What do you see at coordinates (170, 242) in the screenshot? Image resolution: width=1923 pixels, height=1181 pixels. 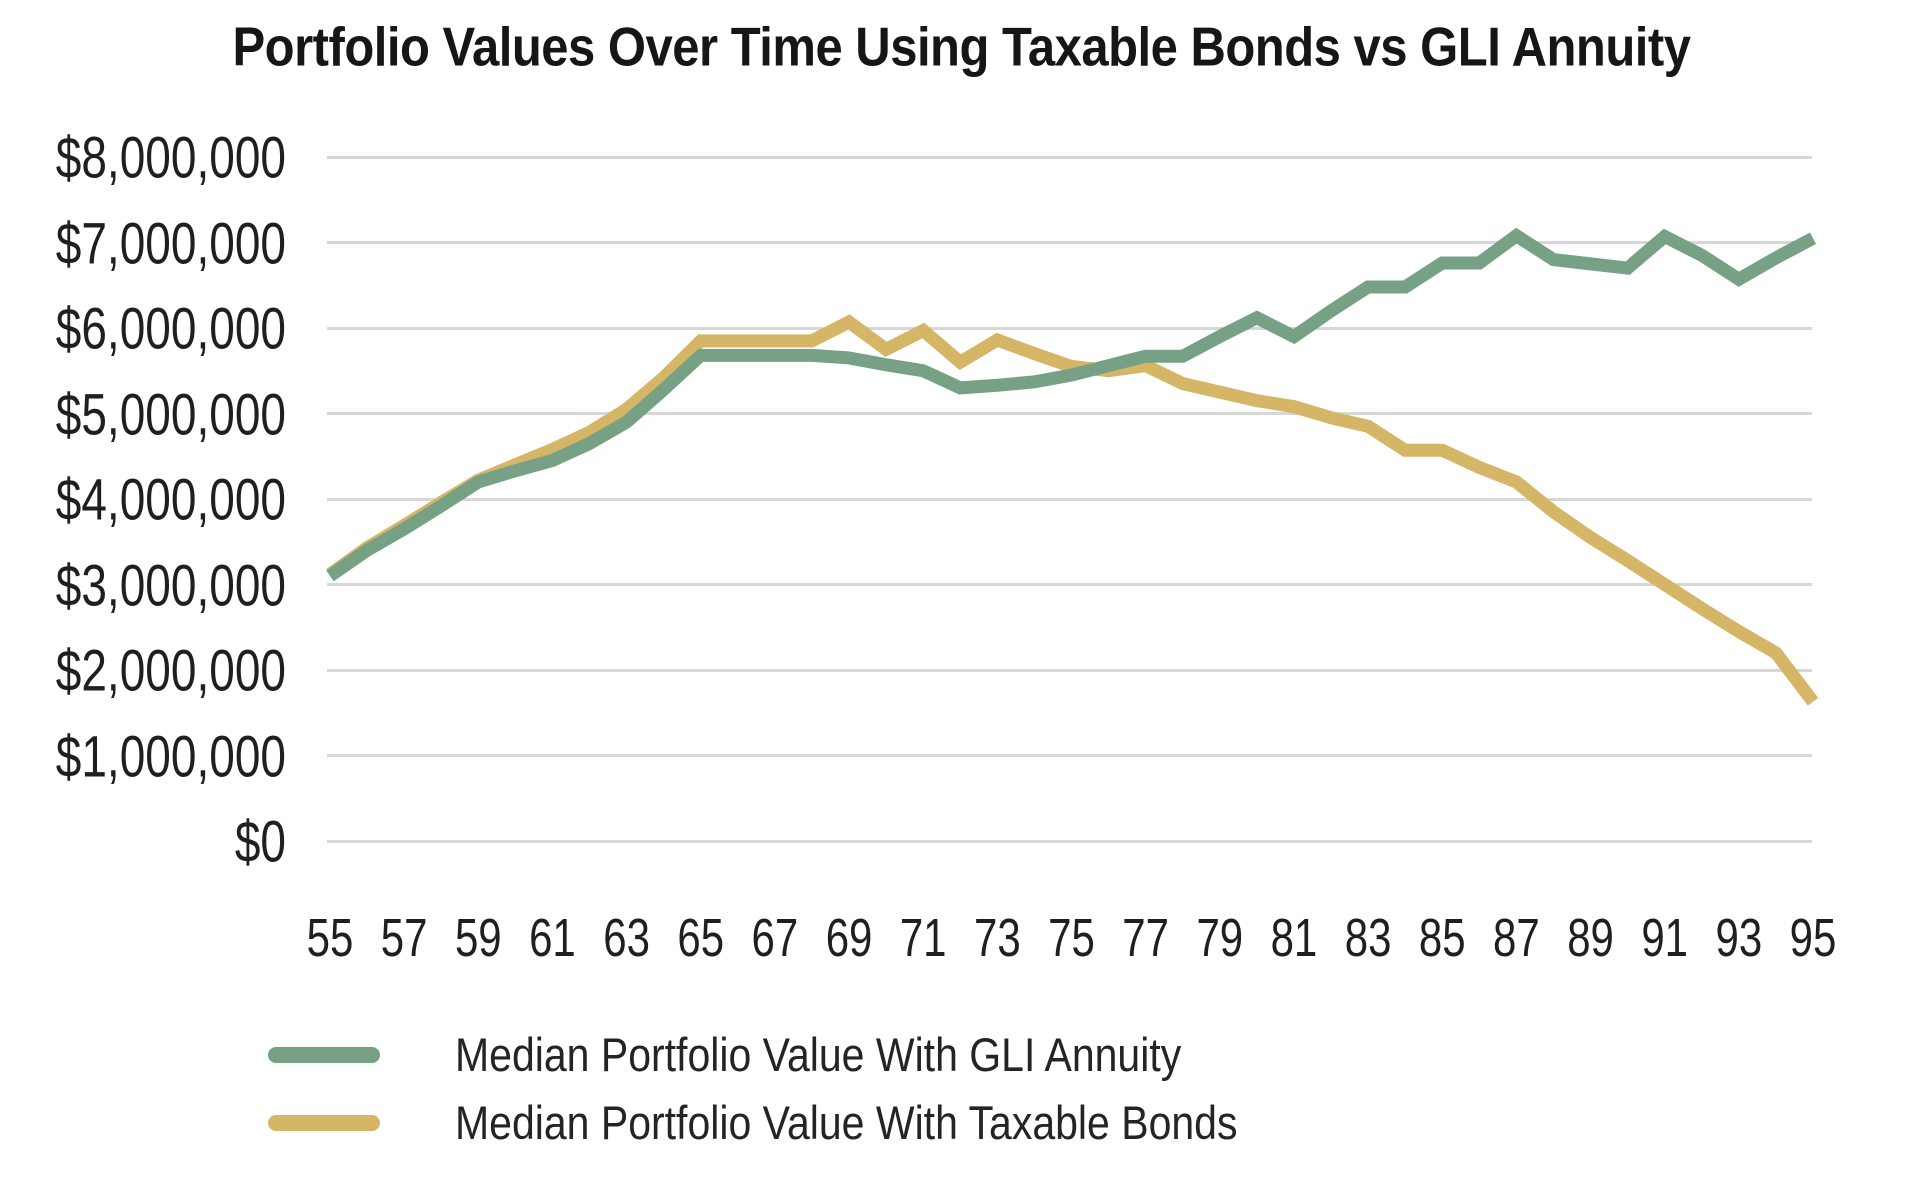 I see `y-axis-tick-label: $7,000,000` at bounding box center [170, 242].